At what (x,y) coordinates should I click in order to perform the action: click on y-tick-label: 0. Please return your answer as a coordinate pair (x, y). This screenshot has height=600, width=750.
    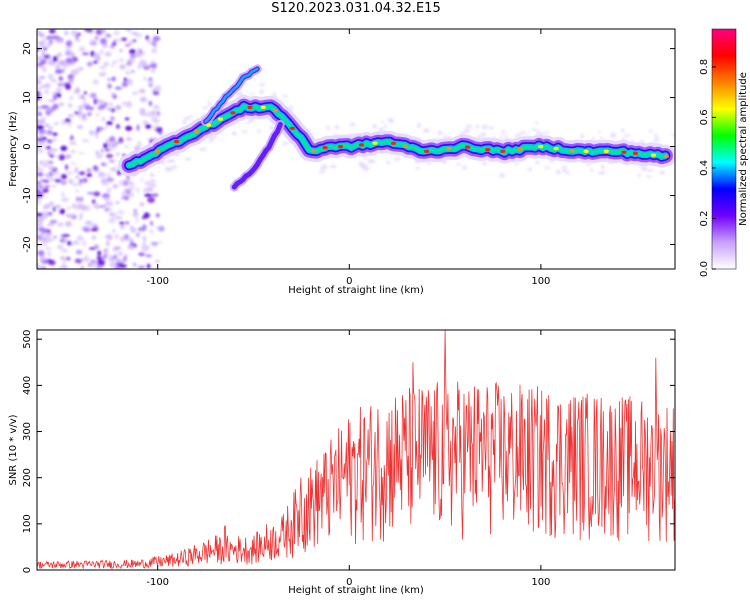
    Looking at the image, I should click on (27, 570).